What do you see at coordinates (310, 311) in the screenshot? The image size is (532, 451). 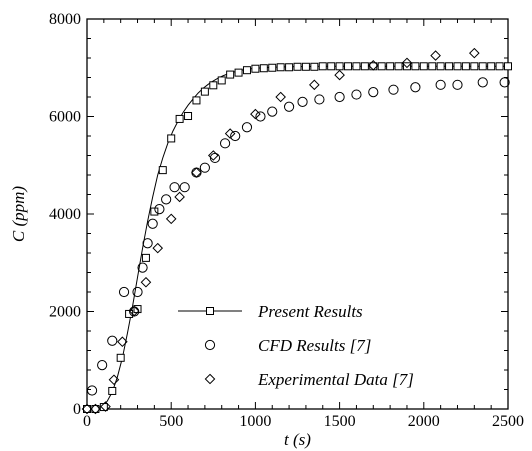 I see `legend-label: Present Results` at bounding box center [310, 311].